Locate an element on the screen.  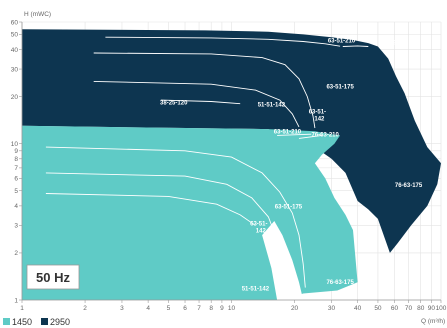
x-tick-label: 10 is located at coordinates (232, 308).